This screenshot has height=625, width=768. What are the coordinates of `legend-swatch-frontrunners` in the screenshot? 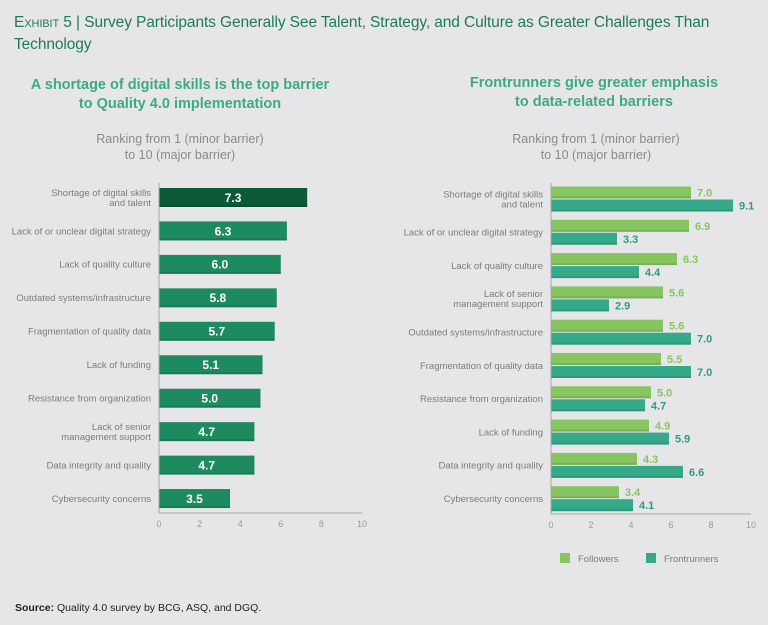 It's located at (651, 558).